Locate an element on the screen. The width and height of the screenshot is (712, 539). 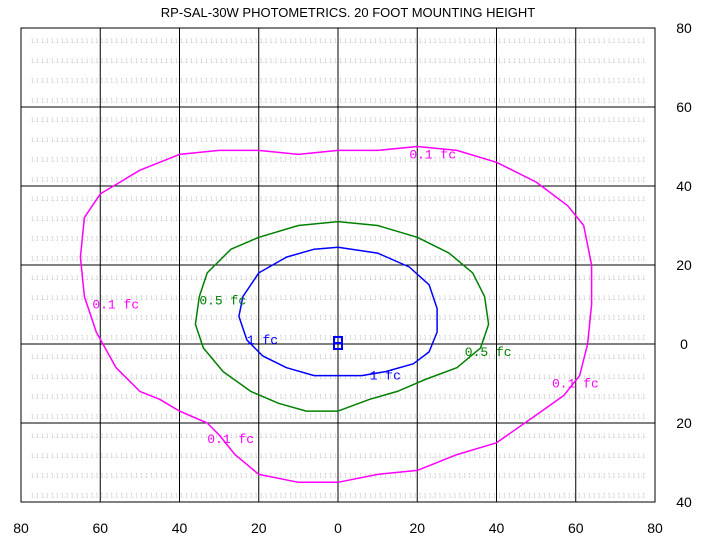
x-tick-label: 0 is located at coordinates (338, 528).